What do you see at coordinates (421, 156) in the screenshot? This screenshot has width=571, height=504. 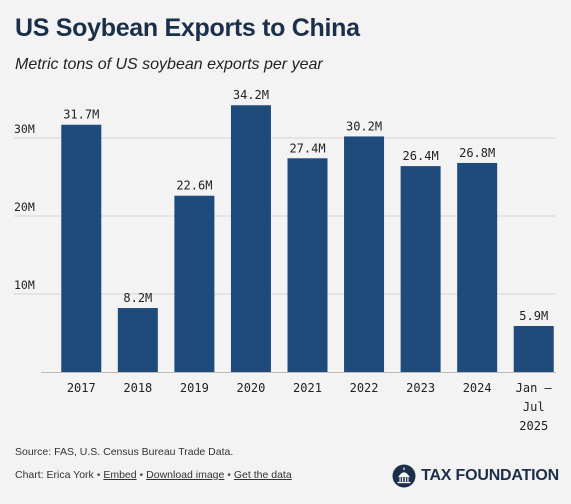 I see `data-label: 26.4M` at bounding box center [421, 156].